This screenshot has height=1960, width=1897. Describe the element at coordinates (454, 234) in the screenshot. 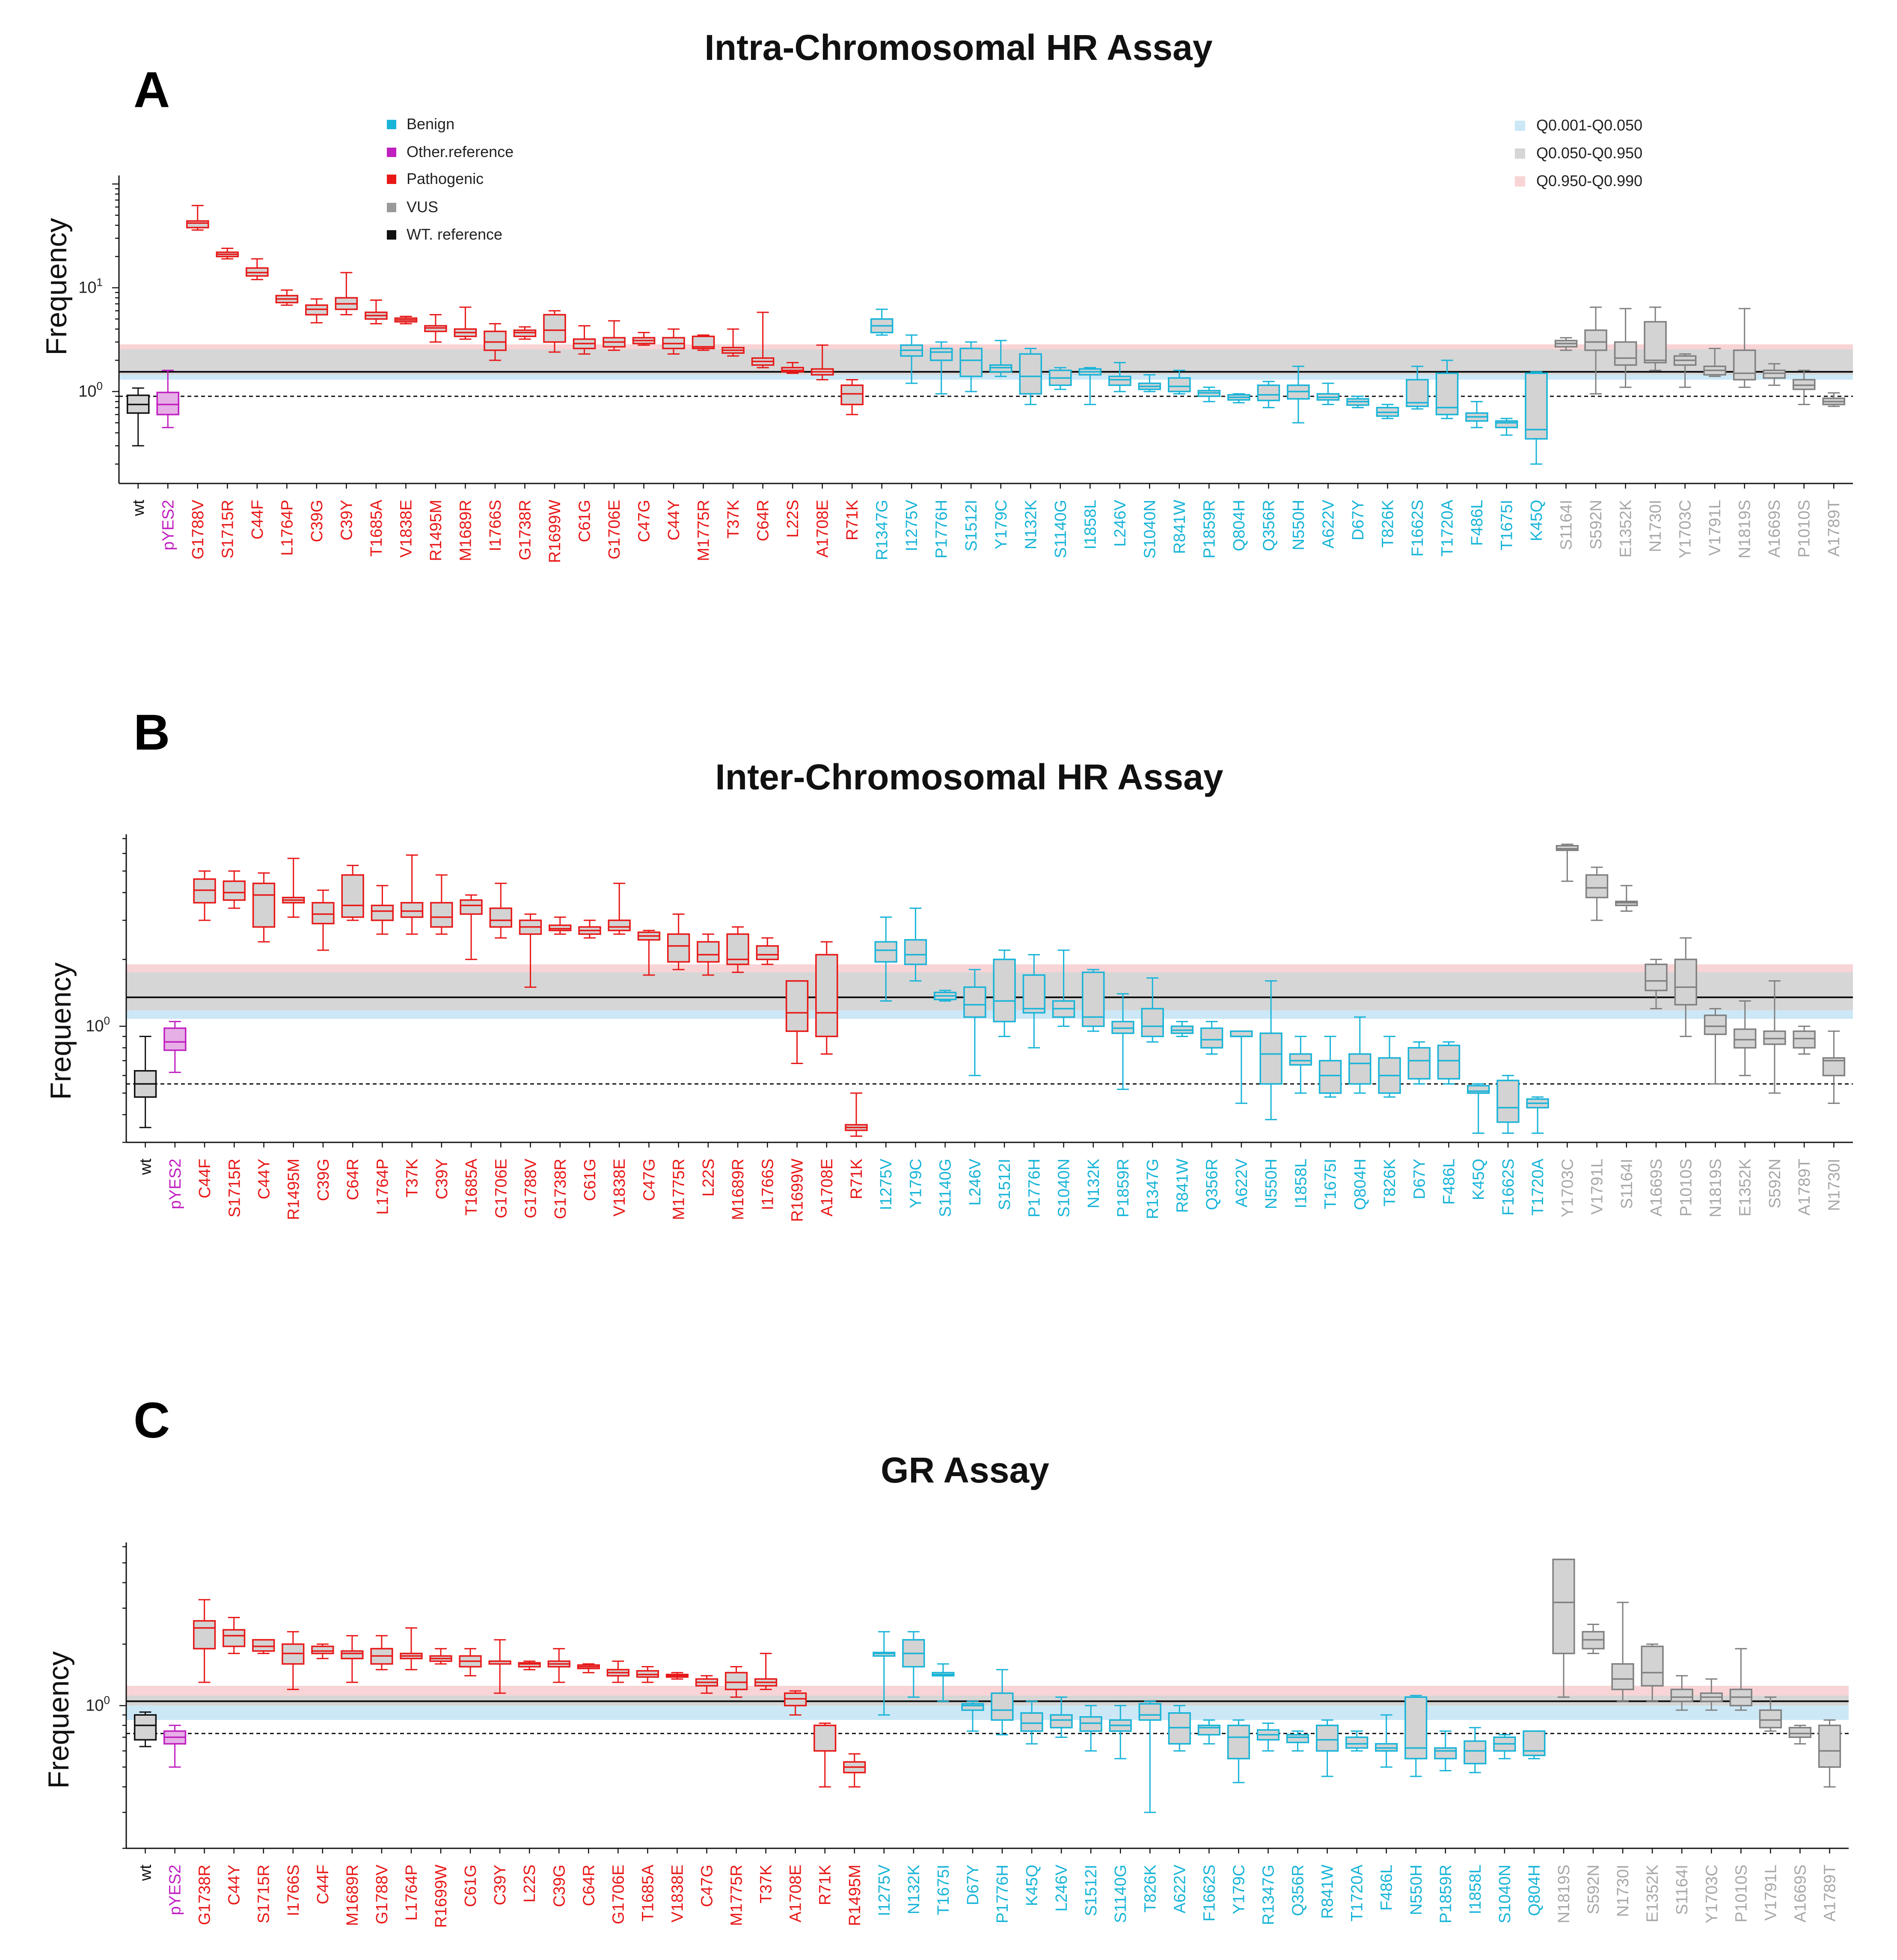

I see `legend-label-wt-reference: WT. reference` at that location.